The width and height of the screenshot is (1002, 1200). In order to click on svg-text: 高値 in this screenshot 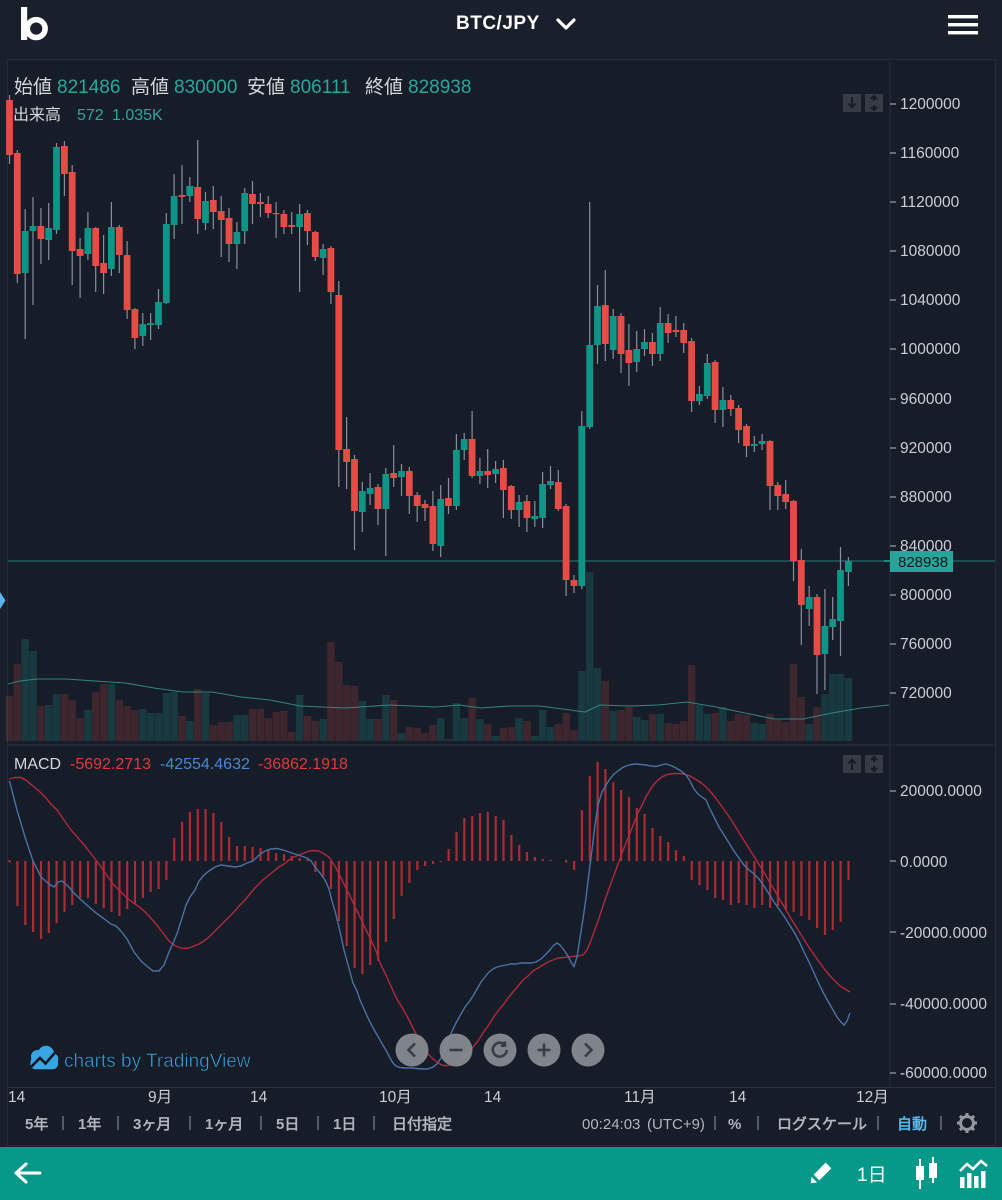, I will do `click(150, 87)`.